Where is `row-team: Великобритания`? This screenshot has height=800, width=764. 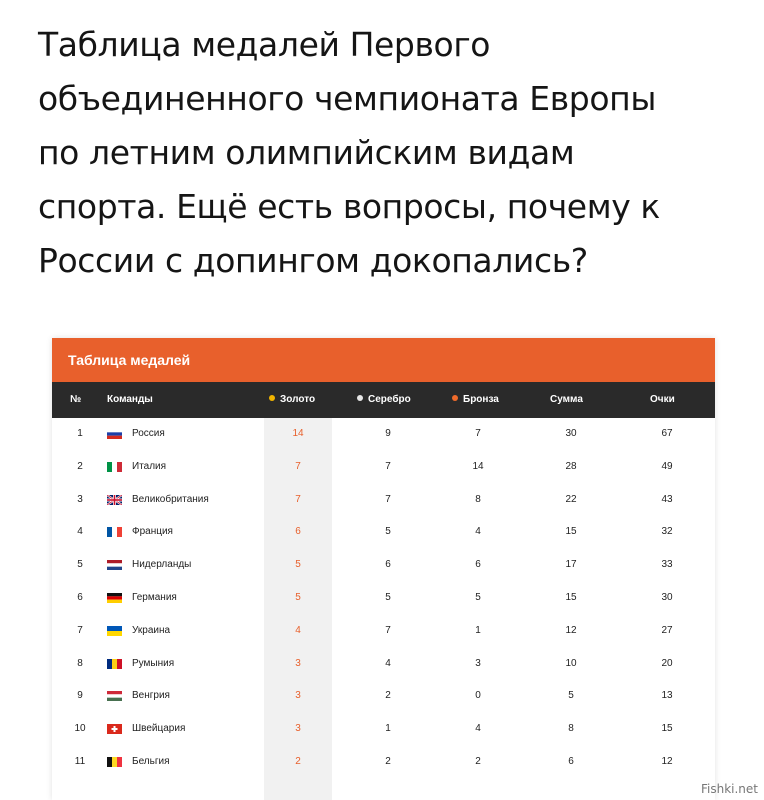
row-team: Великобритания is located at coordinates (170, 499).